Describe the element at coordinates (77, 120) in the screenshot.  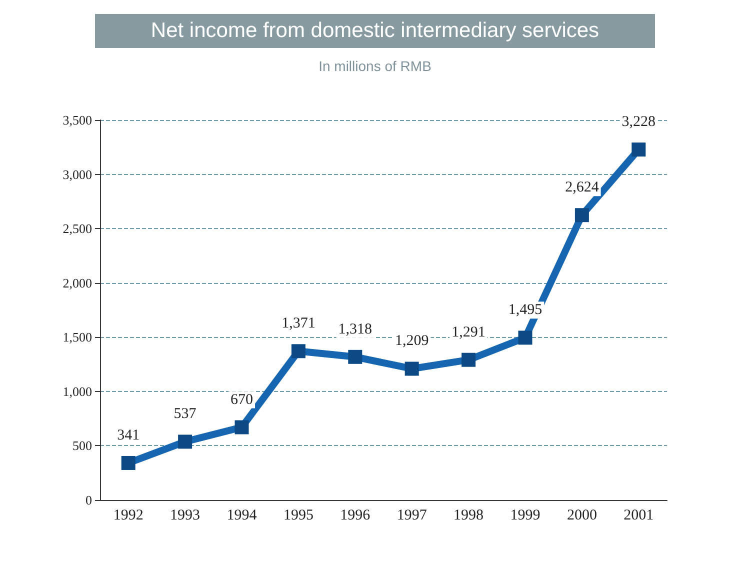
I see `y-tick-label: 3,500` at that location.